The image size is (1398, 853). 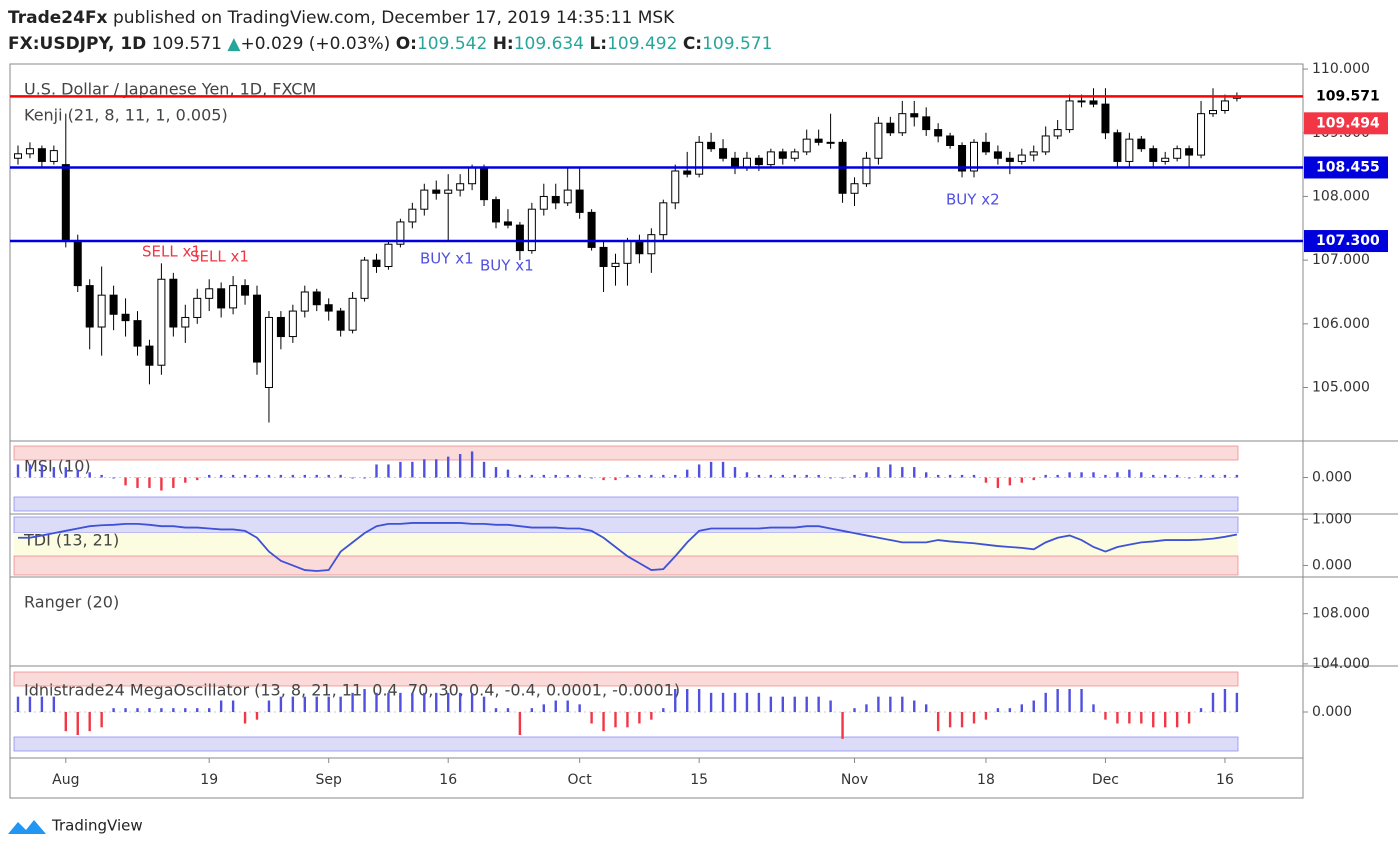 I want to click on y-tick-label: 105.000, so click(x=1341, y=388).